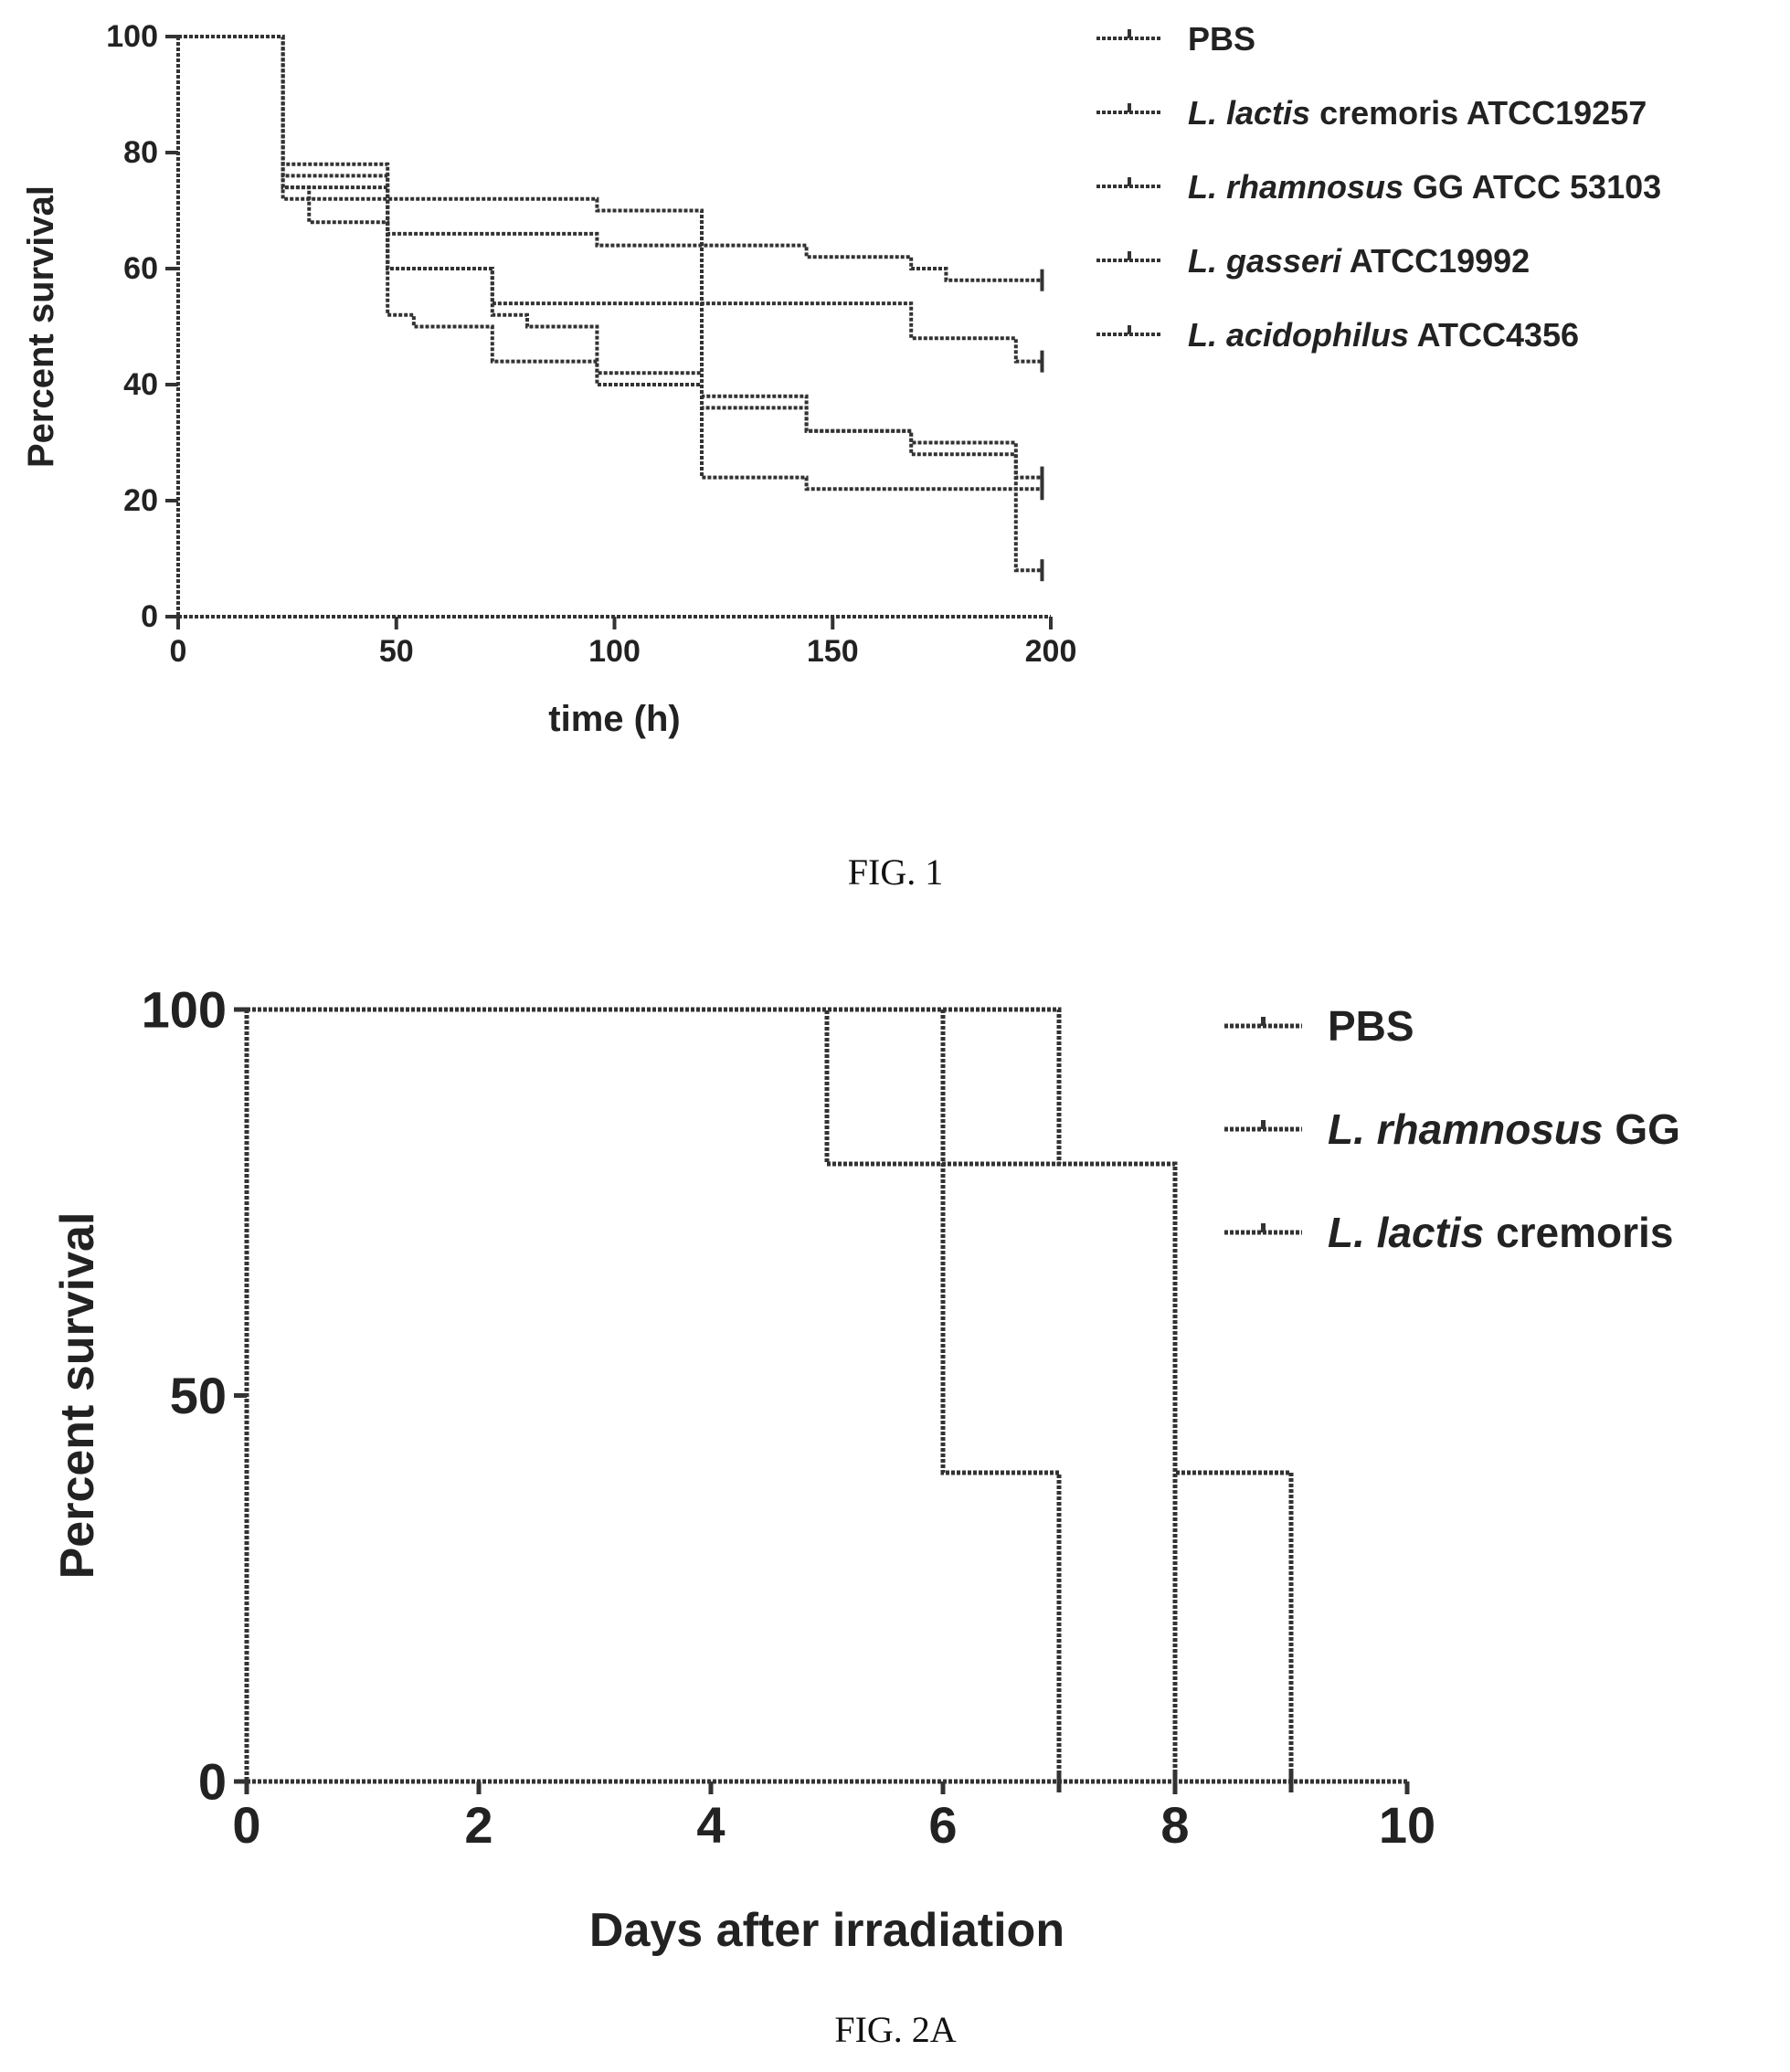 This screenshot has height=2072, width=1790. I want to click on x-tick-label: 100, so click(614, 651).